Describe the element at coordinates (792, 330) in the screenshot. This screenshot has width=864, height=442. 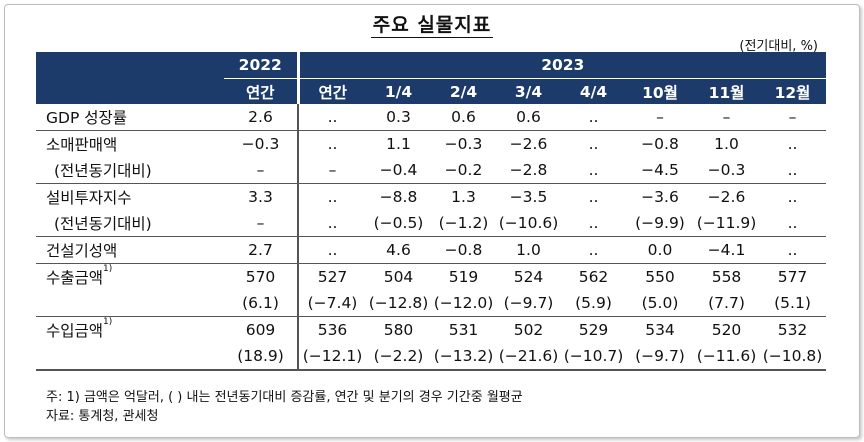
I see `value-cell: 532` at that location.